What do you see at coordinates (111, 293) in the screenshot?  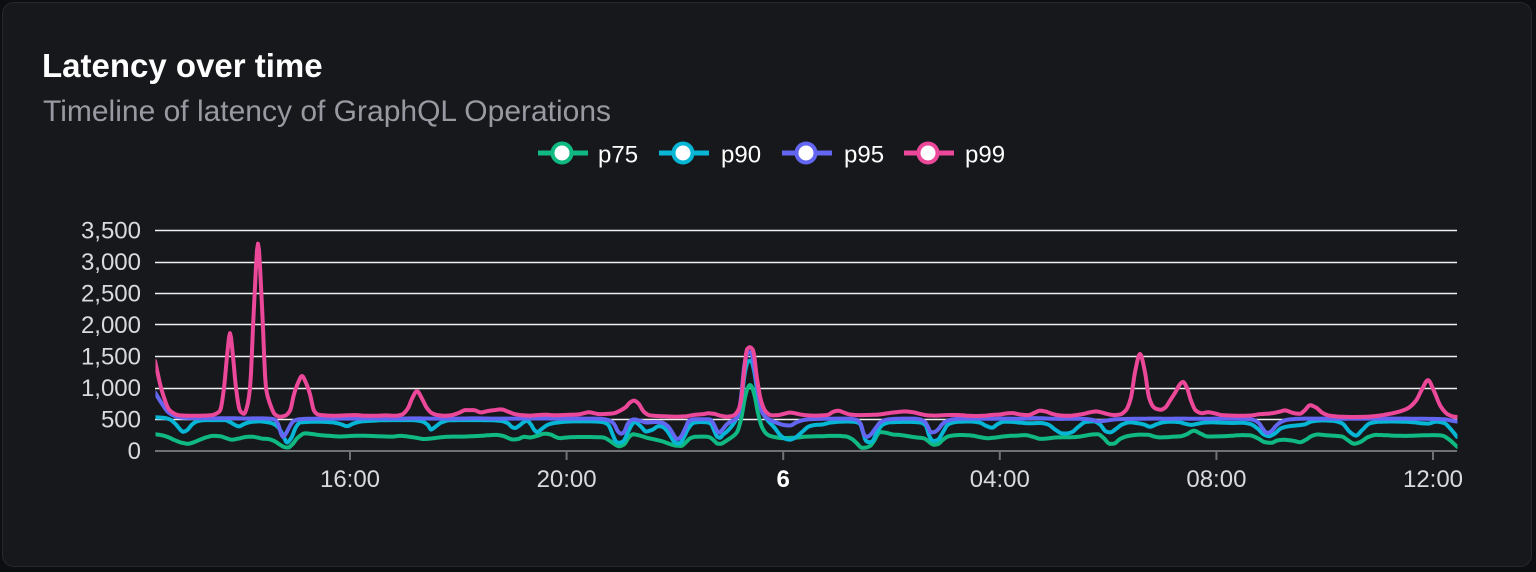 I see `svg-text: 2,500` at bounding box center [111, 293].